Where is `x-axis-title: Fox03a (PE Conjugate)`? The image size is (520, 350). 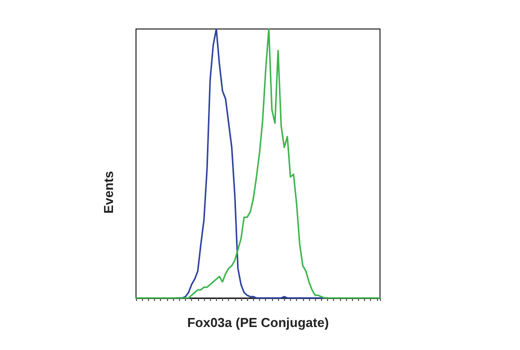
x-axis-title: Fox03a (PE Conjugate) is located at coordinates (258, 322).